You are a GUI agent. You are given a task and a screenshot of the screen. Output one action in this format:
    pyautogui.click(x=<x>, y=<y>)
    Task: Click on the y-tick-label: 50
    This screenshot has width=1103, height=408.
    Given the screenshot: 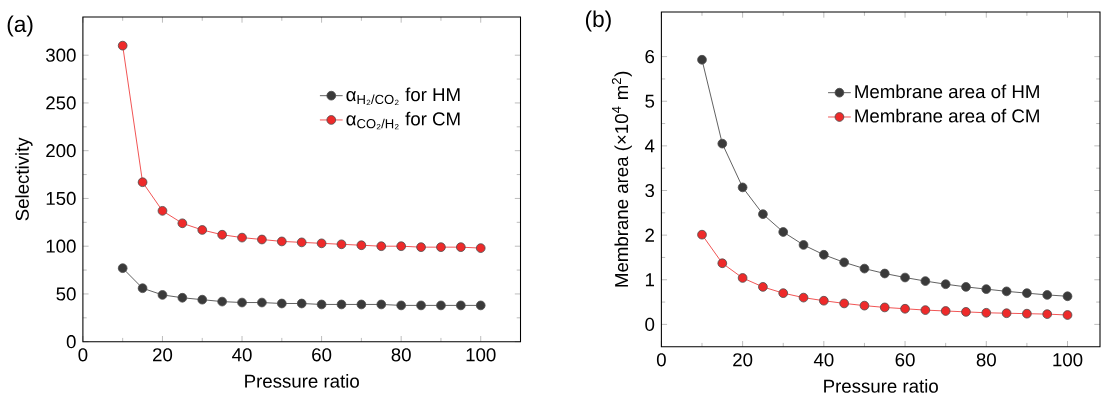 What is the action you would take?
    pyautogui.click(x=66, y=294)
    